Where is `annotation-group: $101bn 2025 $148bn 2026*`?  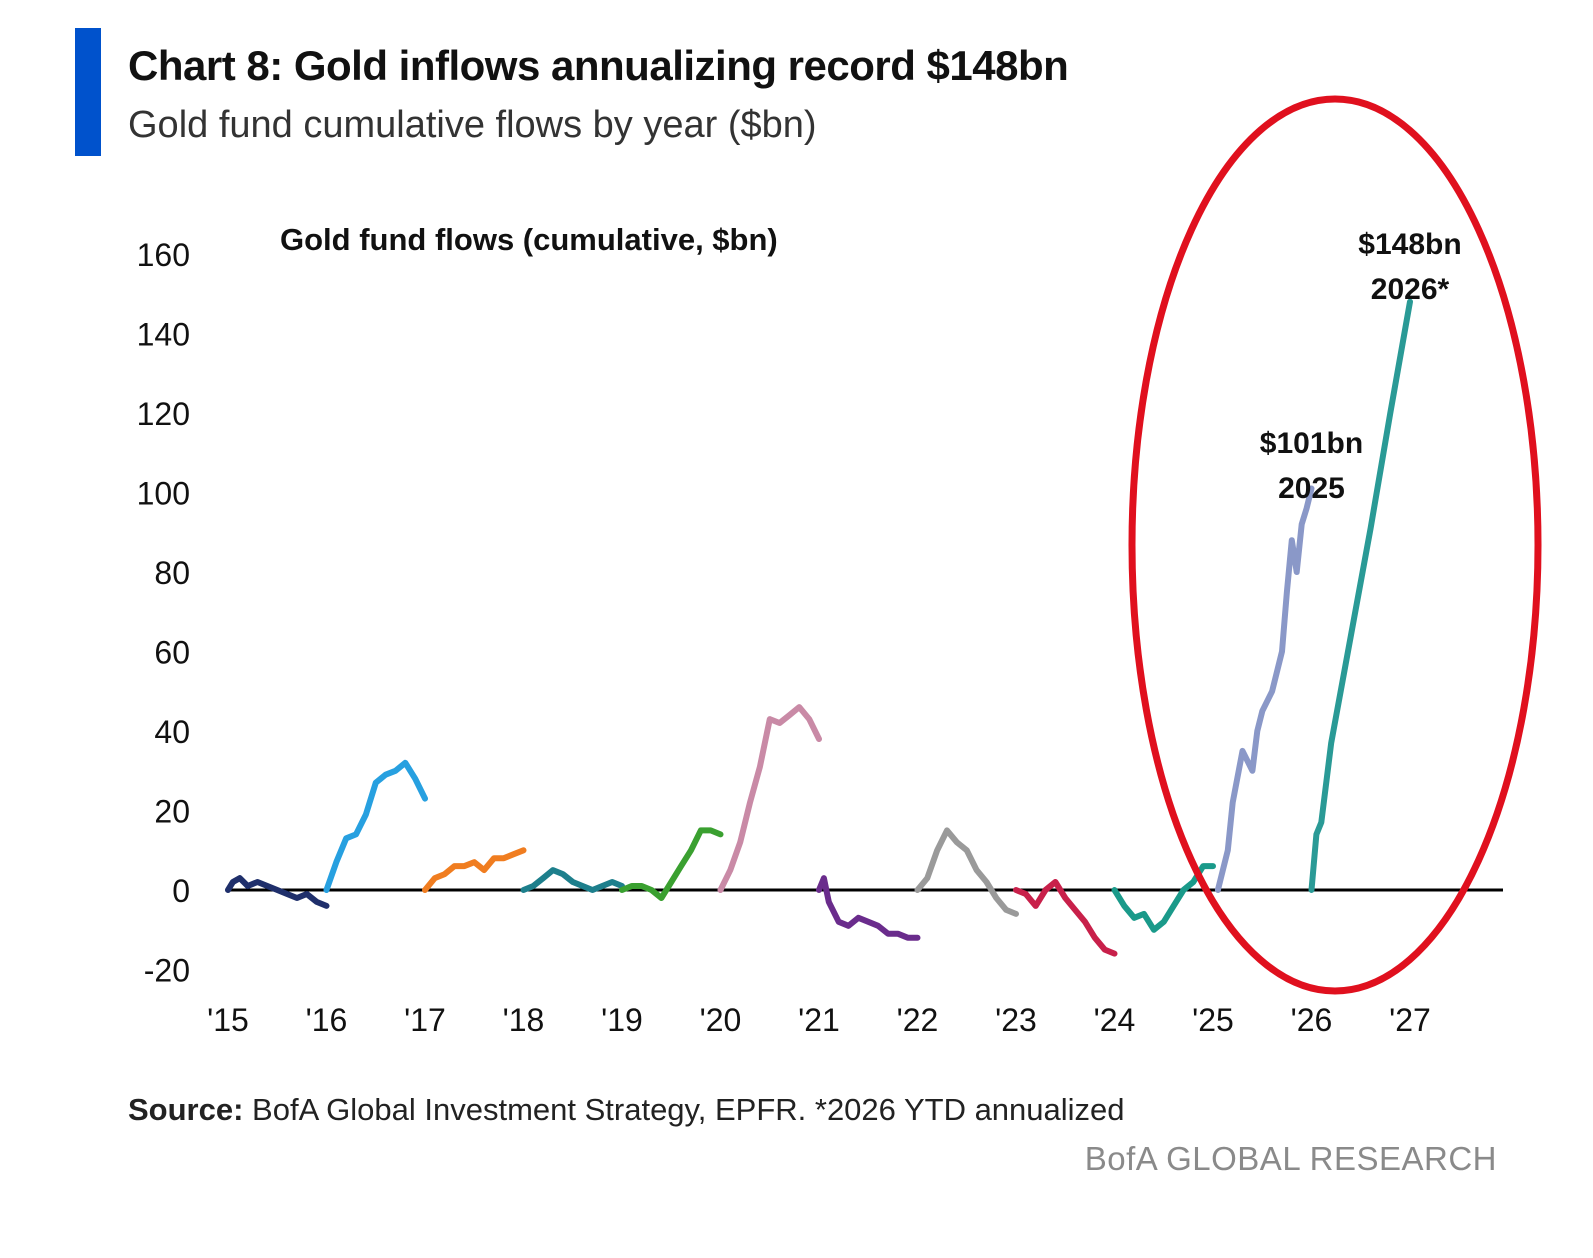 annotation-group: $101bn 2025 $148bn 2026* is located at coordinates (1361, 366).